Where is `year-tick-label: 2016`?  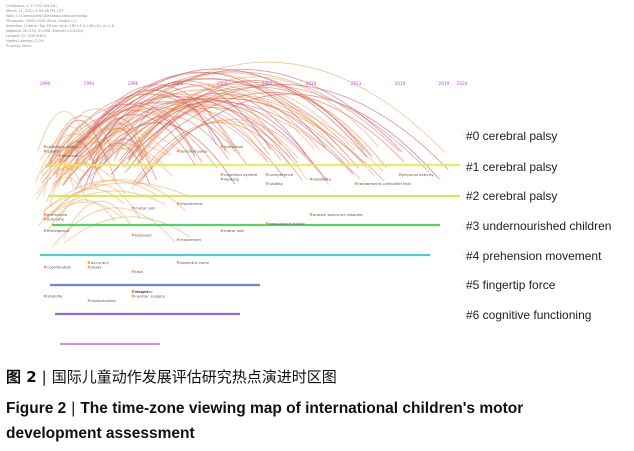 year-tick-label: 2016 is located at coordinates (400, 83).